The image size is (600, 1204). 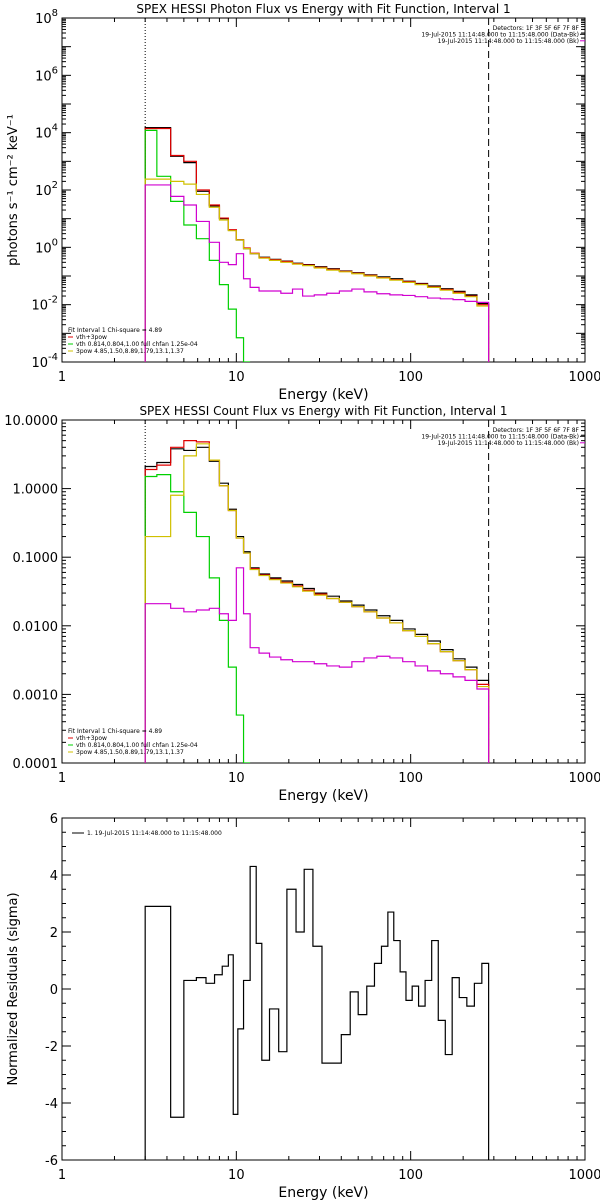 I want to click on y-tick-exponent: 2, so click(x=55, y=185).